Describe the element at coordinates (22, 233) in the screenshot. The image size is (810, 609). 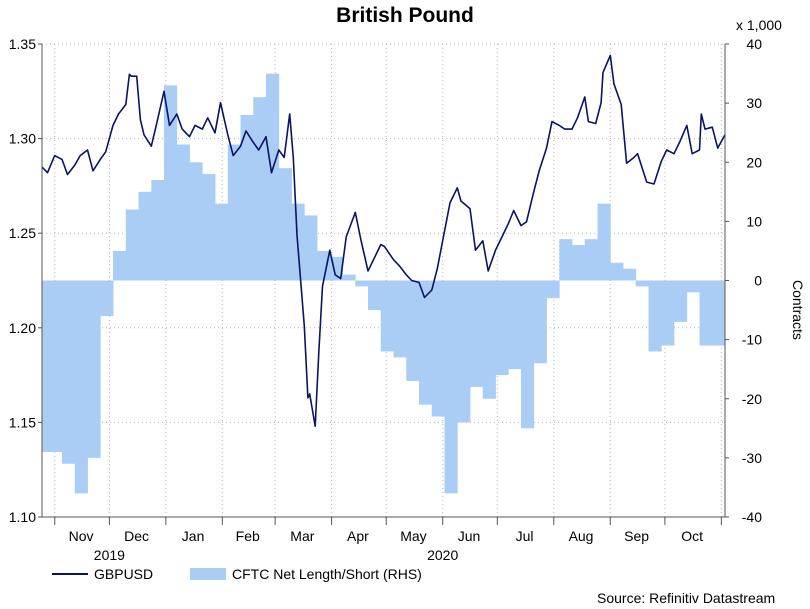
I see `left-tick-label: 1.25` at that location.